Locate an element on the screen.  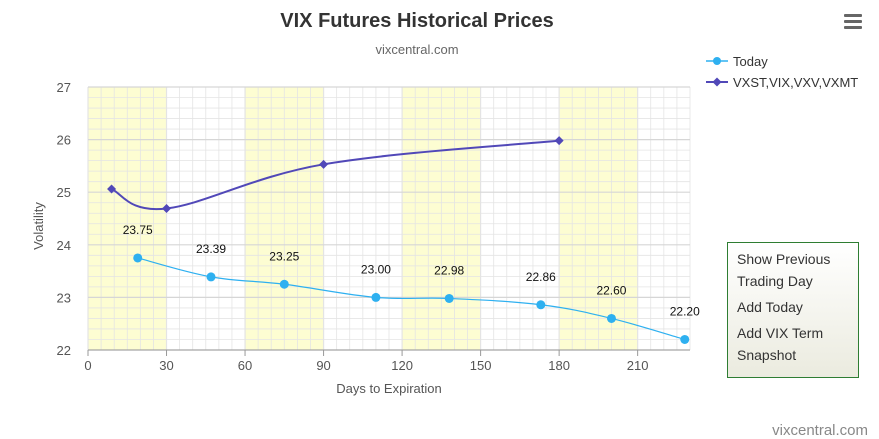
data-labels: 23.75 23.39 23.25 23.00 22.98 22.86 22.60 22.20 is located at coordinates (411, 271).